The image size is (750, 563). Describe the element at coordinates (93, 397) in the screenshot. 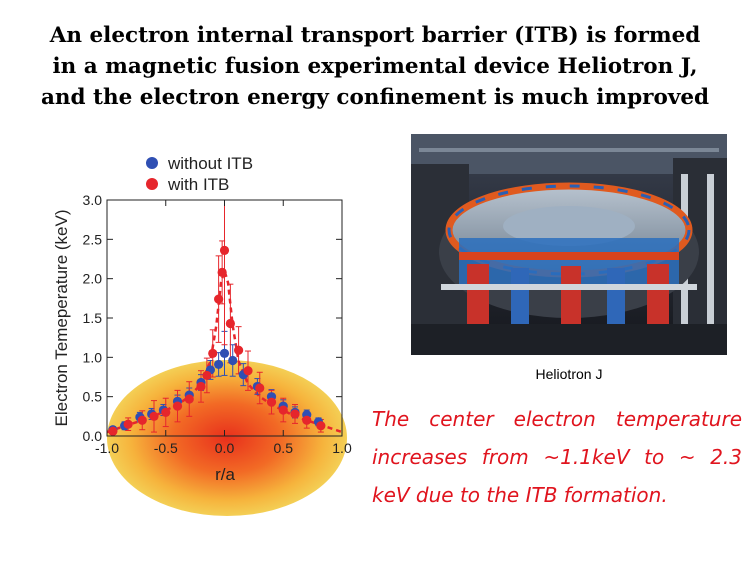

I see `y-tick-label: 0.5` at that location.